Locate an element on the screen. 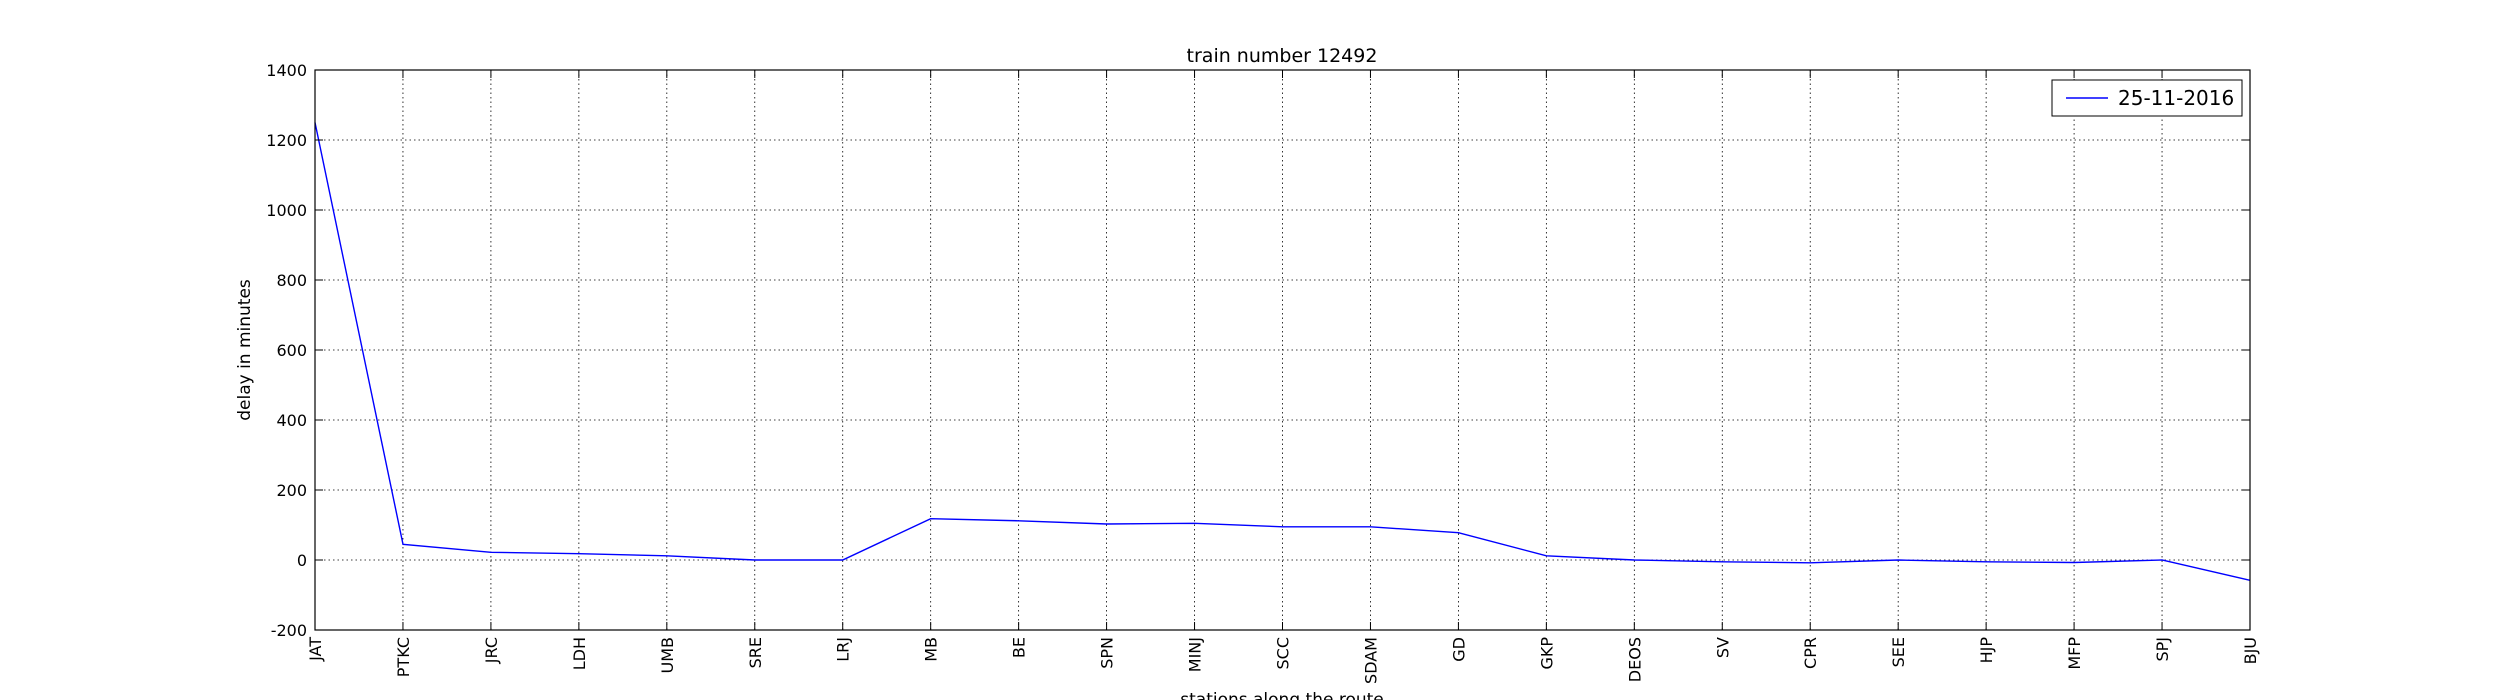 This screenshot has height=700, width=2500. x-tick-label: GD is located at coordinates (1458, 649).